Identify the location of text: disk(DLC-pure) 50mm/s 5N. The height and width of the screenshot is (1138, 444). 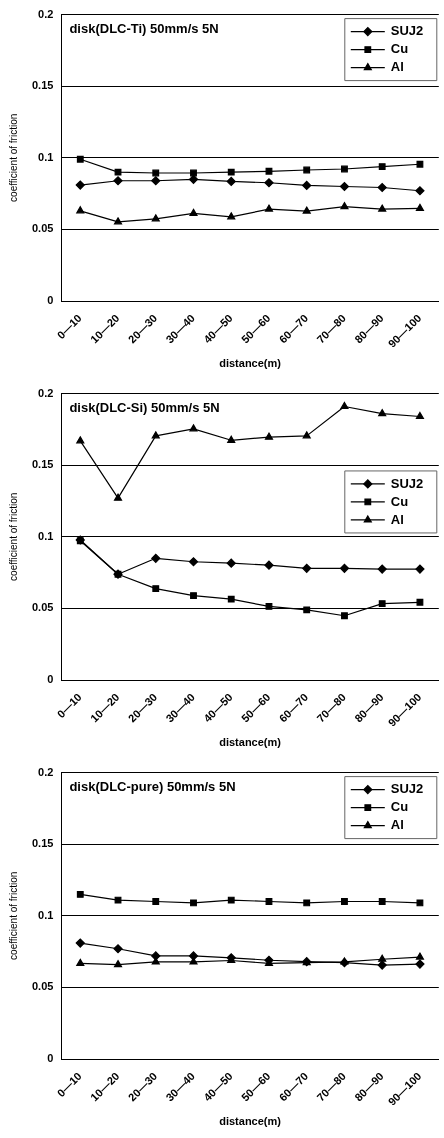
(152, 786).